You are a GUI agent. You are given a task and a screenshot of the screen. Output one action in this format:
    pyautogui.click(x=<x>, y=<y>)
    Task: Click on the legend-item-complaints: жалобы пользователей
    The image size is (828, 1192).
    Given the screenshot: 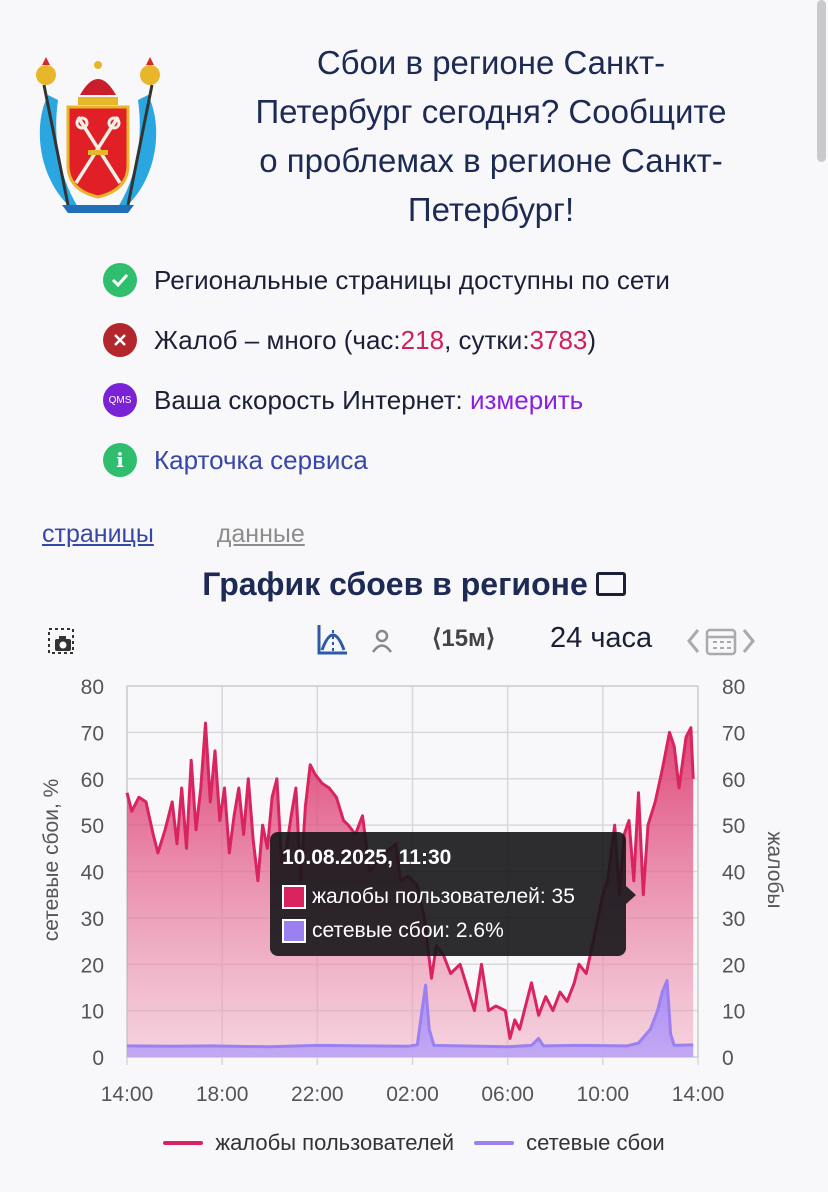 What is the action you would take?
    pyautogui.click(x=308, y=1143)
    